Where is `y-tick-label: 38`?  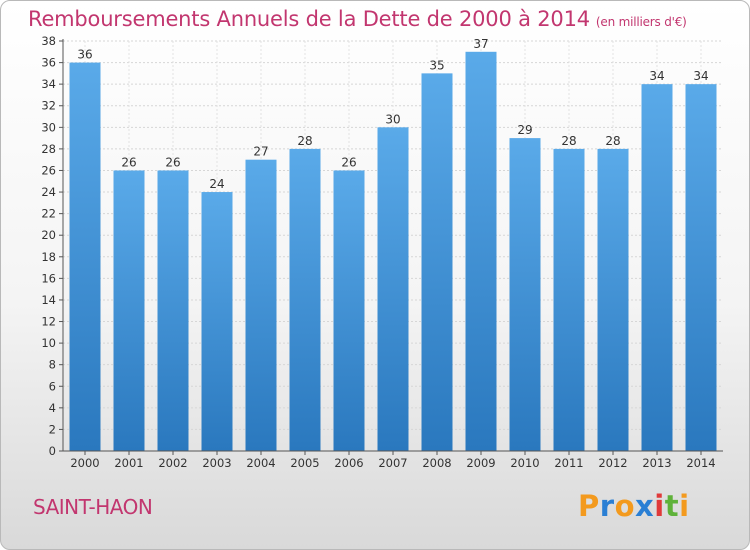 y-tick-label: 38 is located at coordinates (48, 41).